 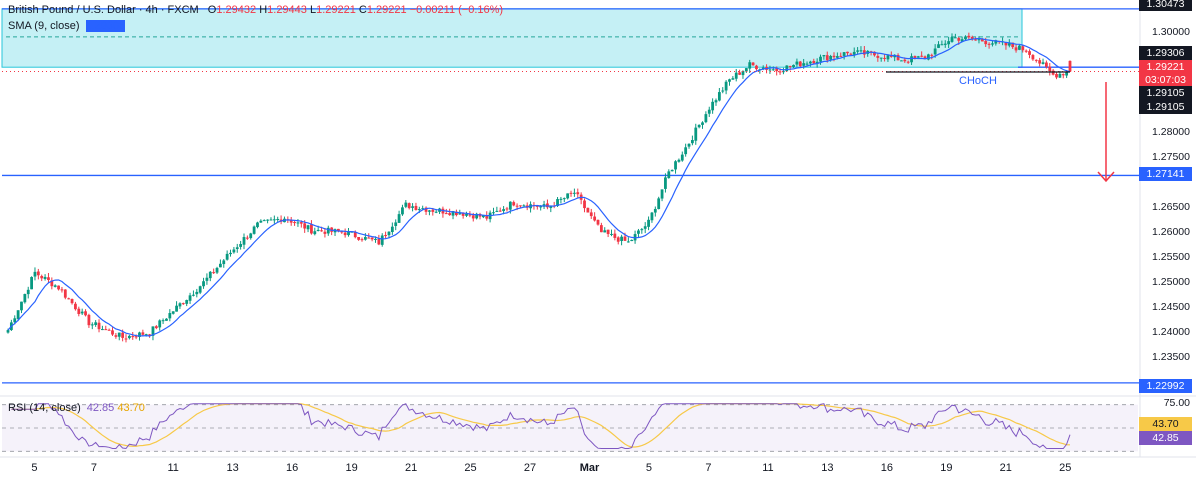 What do you see at coordinates (708, 468) in the screenshot?
I see `time-tick: 7` at bounding box center [708, 468].